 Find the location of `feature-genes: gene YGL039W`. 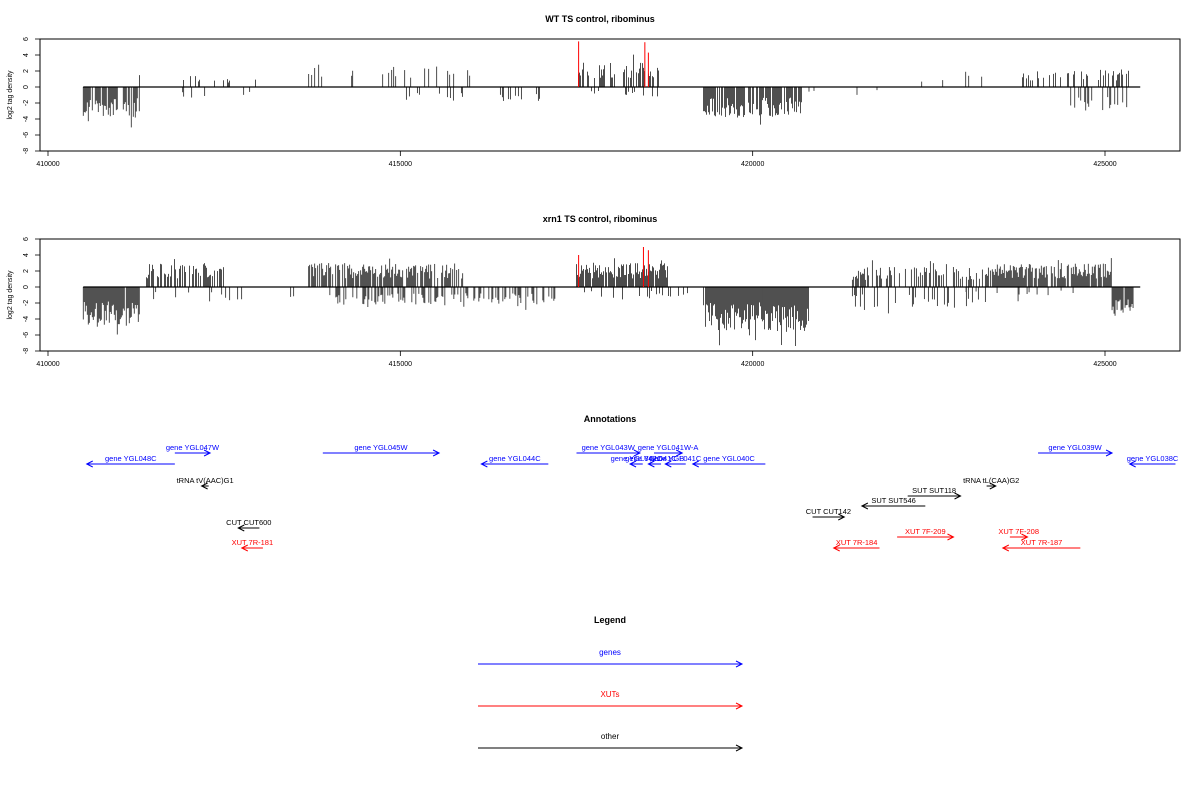

feature-genes: gene YGL039W is located at coordinates (1076, 450).